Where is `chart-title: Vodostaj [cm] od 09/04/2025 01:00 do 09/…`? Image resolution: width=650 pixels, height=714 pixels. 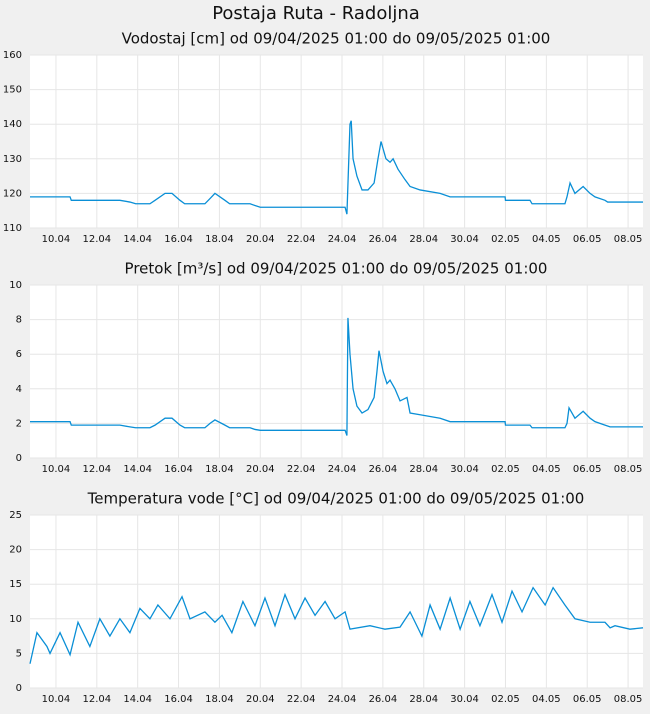 chart-title: Vodostaj [cm] od 09/04/2025 01:00 do 09/… is located at coordinates (336, 39).